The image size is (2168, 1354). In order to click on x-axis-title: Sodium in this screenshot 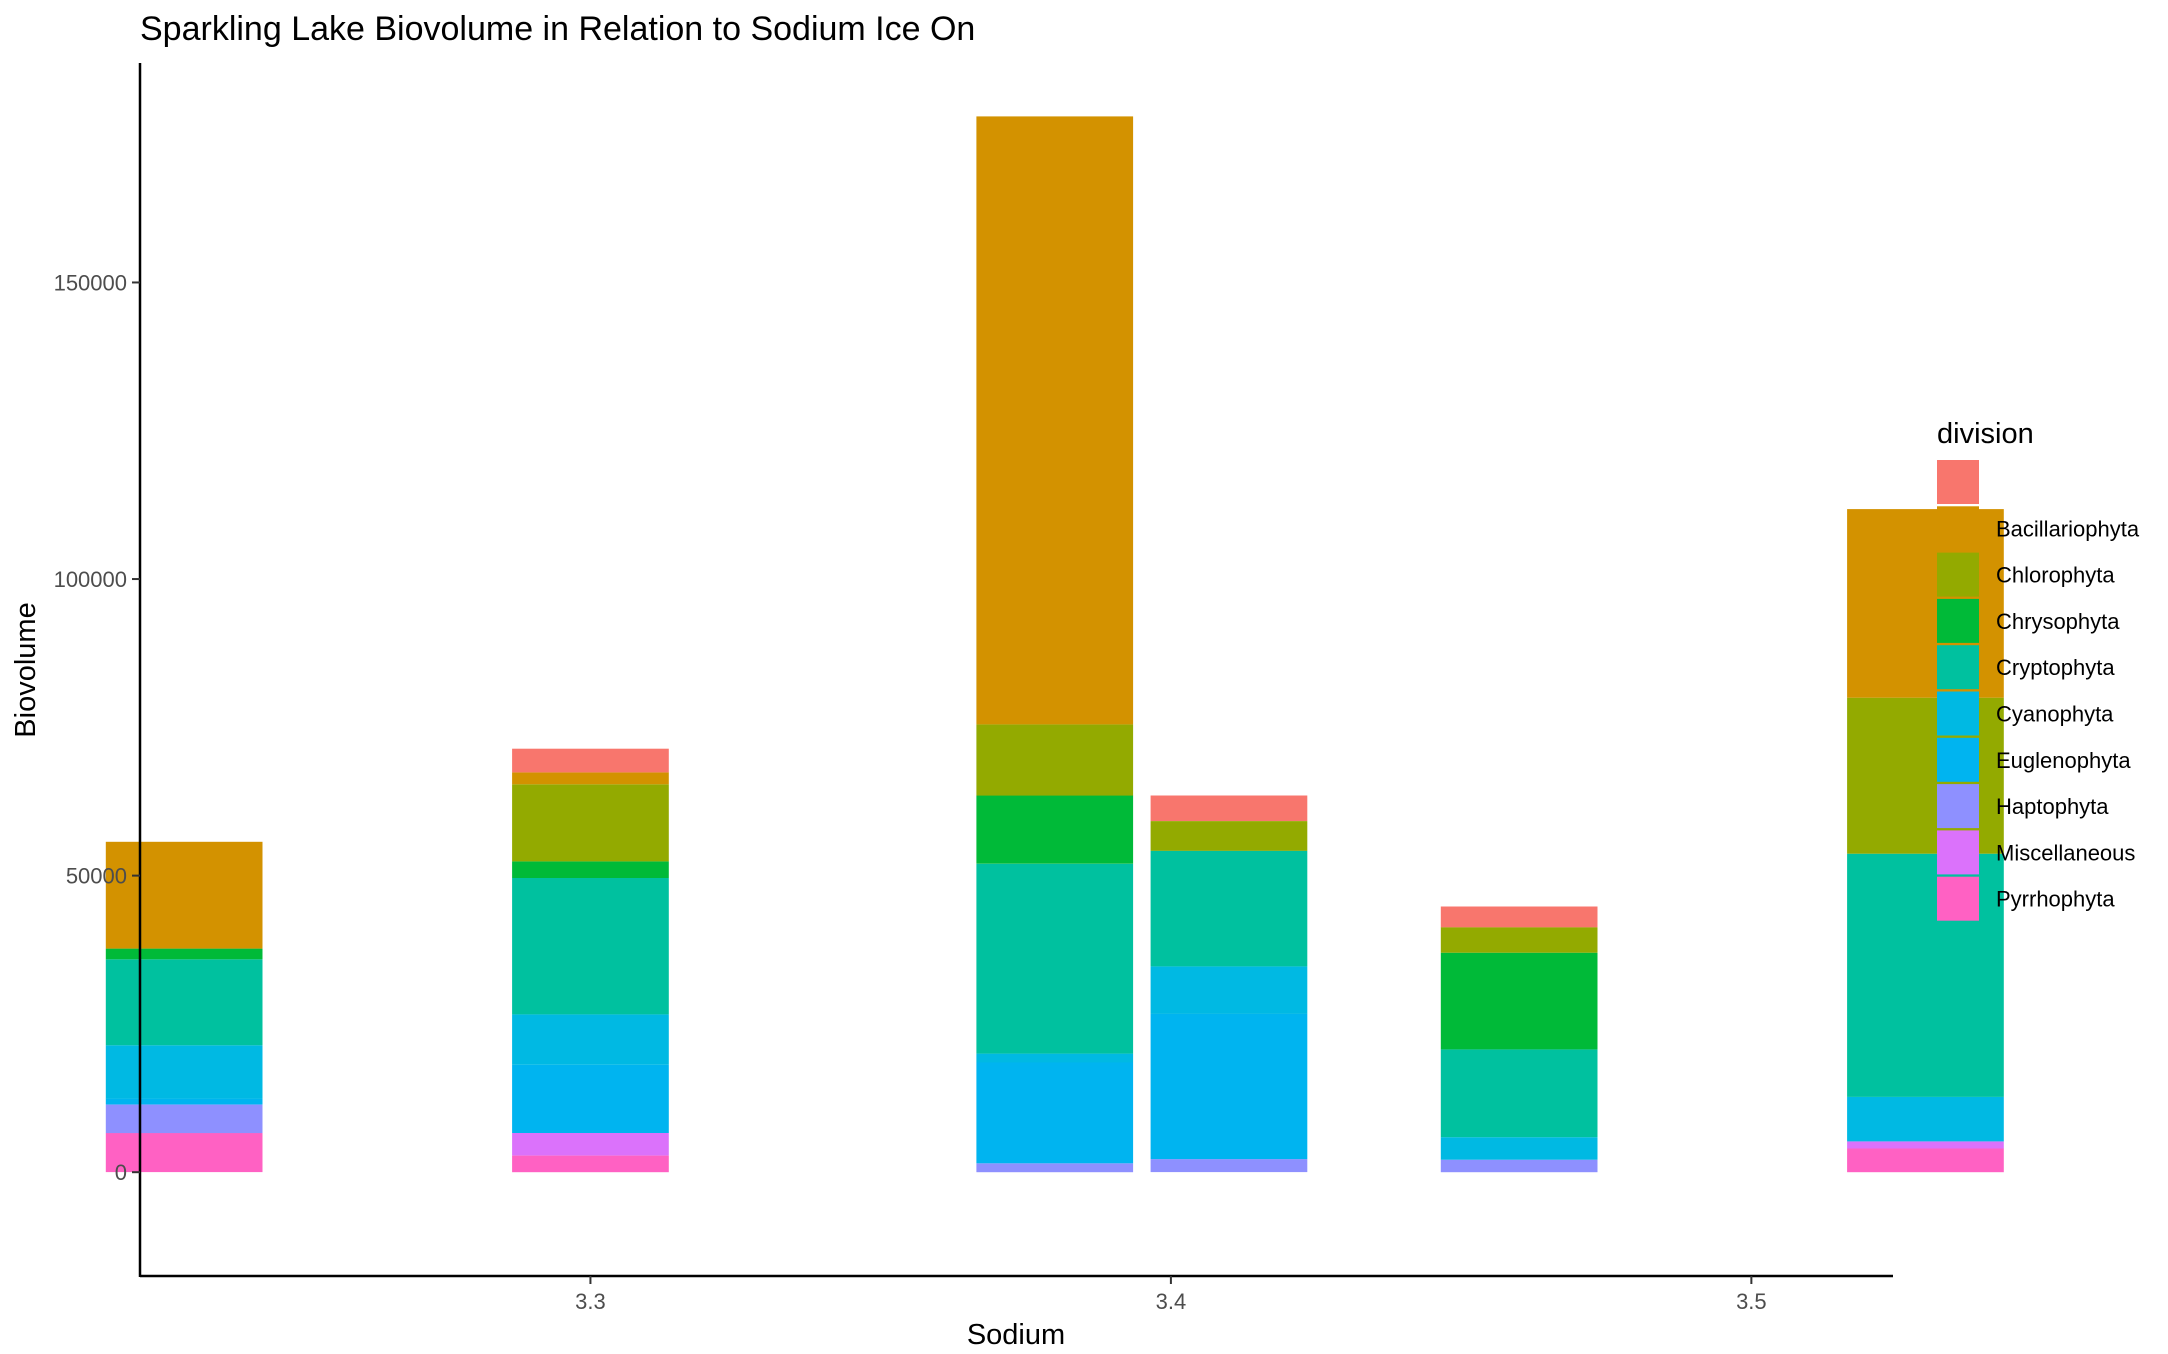, I will do `click(1016, 1335)`.